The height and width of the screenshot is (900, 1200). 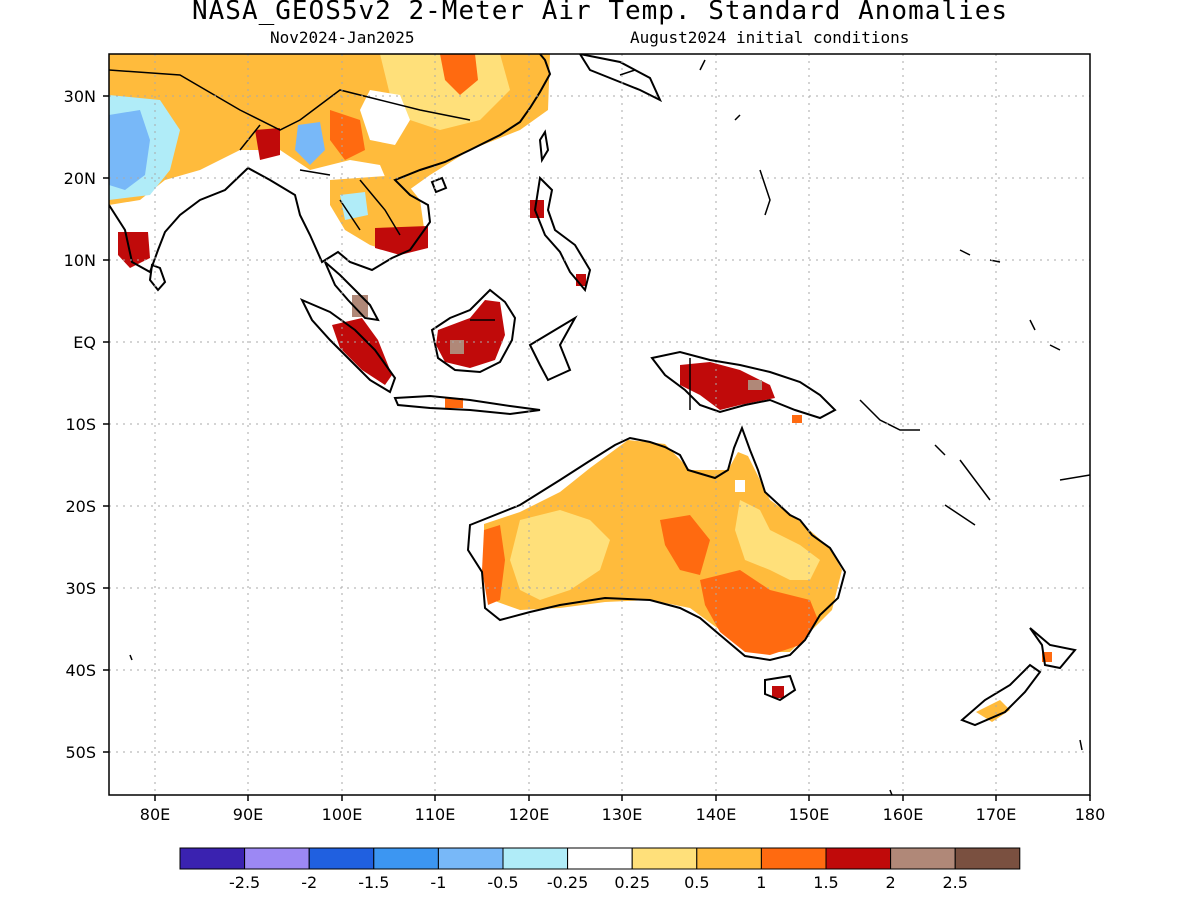 What do you see at coordinates (1001, 695) in the screenshot?
I see `new-zealand-south-coastline` at bounding box center [1001, 695].